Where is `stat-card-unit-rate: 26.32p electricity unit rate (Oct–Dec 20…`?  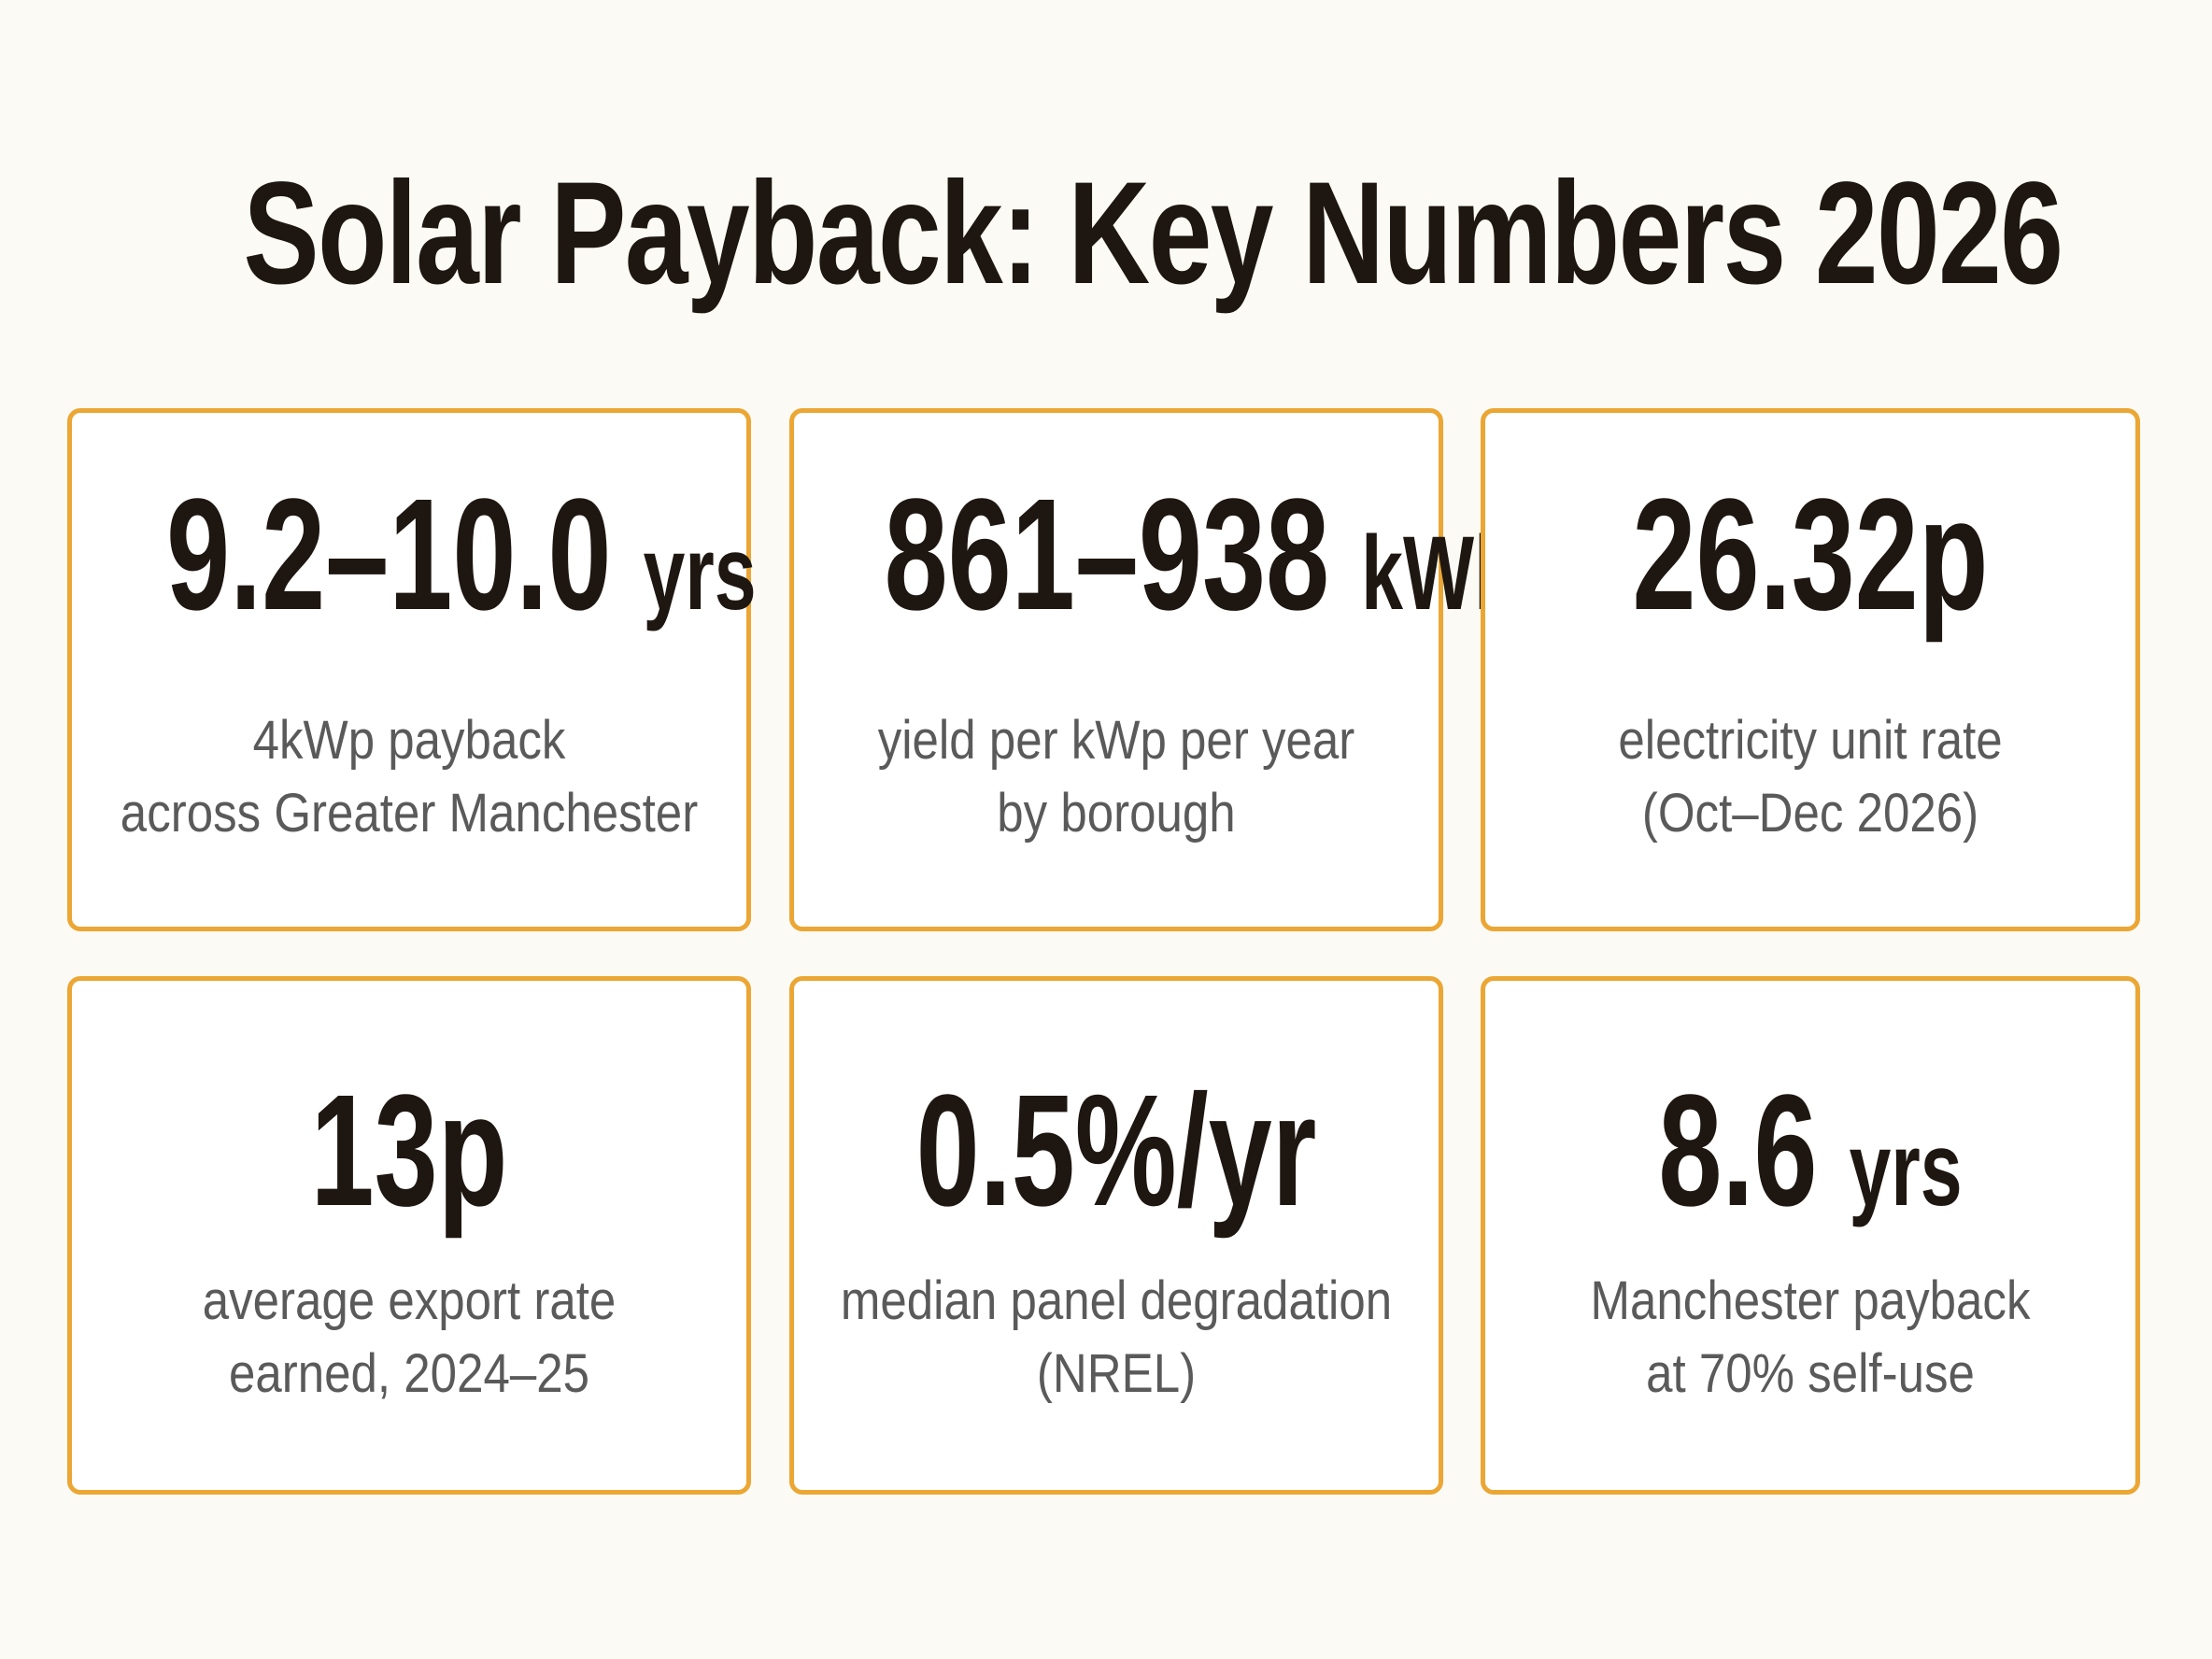
stat-card-unit-rate: 26.32p electricity unit rate (Oct–Dec 20… is located at coordinates (1810, 669).